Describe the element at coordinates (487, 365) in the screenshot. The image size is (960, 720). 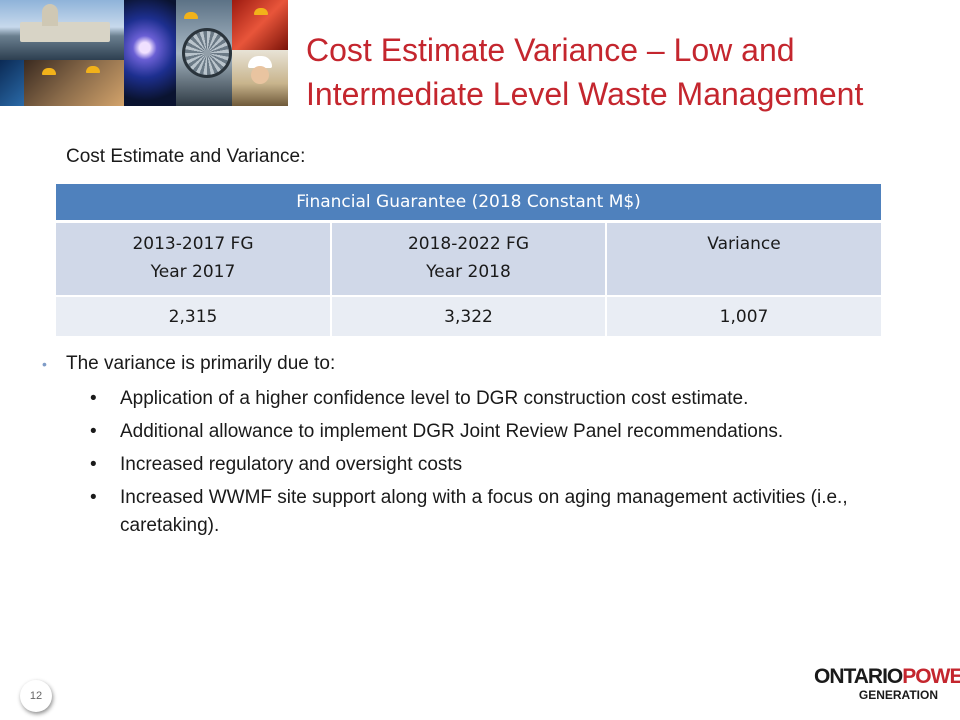
I see `bullet-intro: • The variance is primarily due to:` at that location.